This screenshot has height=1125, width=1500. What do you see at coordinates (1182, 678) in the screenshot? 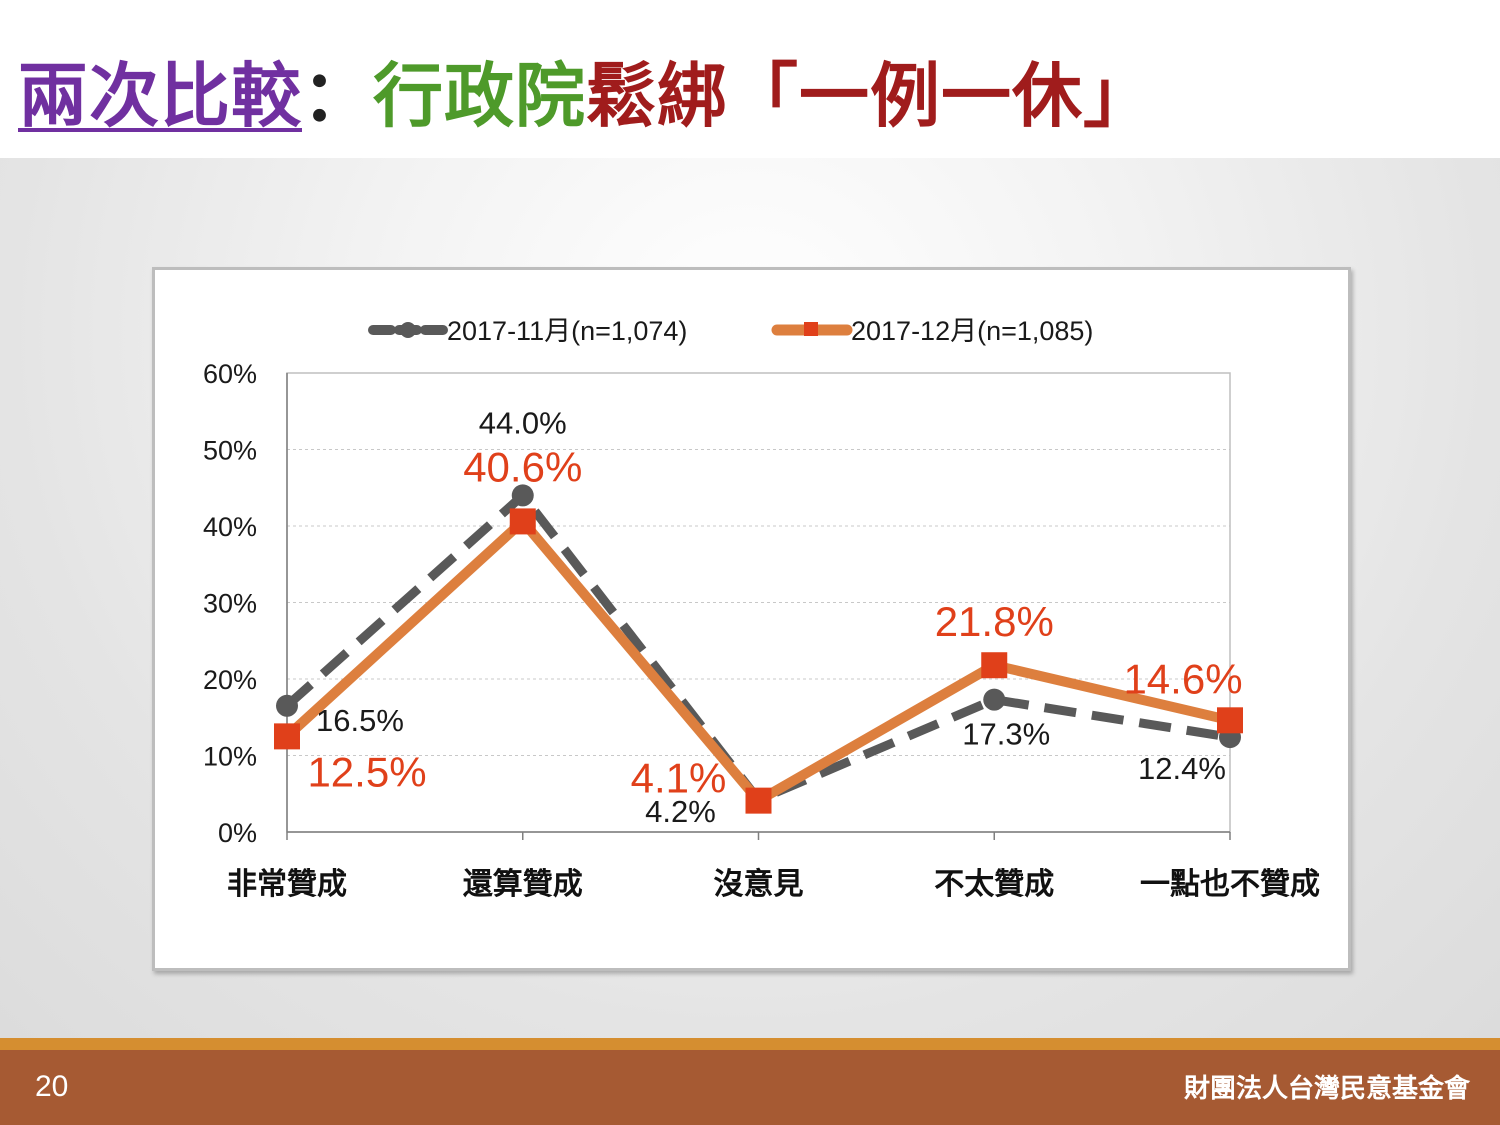
I see `data-label-2017-12: 14.6%` at bounding box center [1182, 678].